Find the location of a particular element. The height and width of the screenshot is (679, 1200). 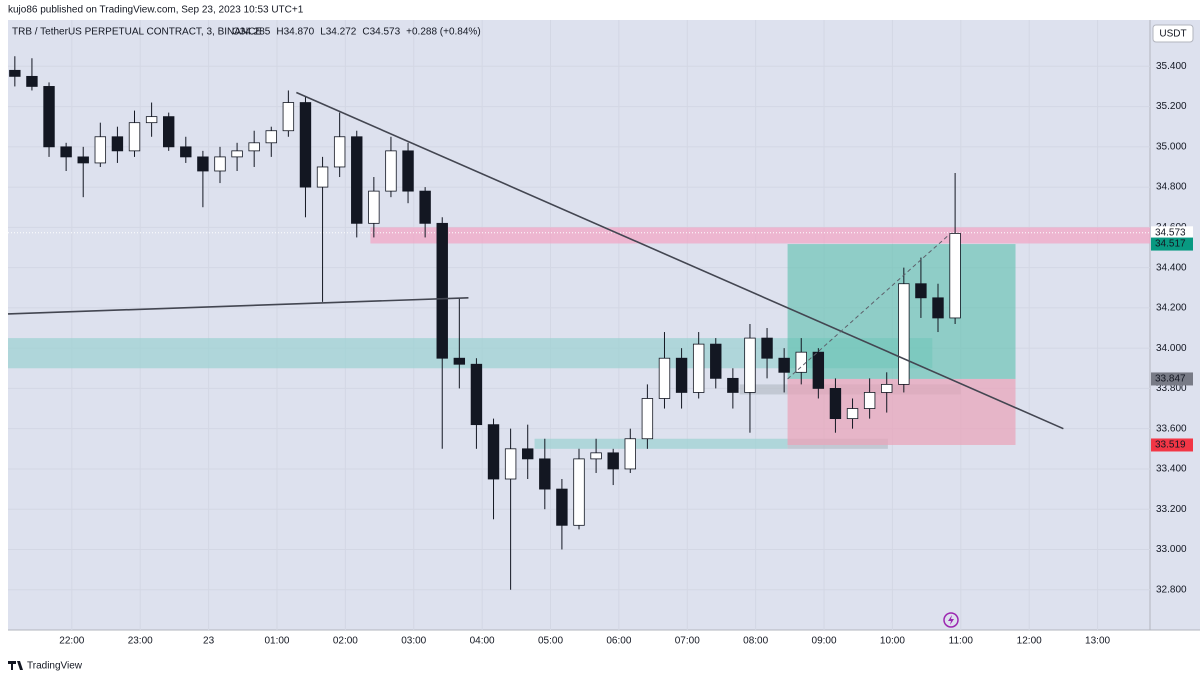

price-label: 33.847 is located at coordinates (1170, 379).